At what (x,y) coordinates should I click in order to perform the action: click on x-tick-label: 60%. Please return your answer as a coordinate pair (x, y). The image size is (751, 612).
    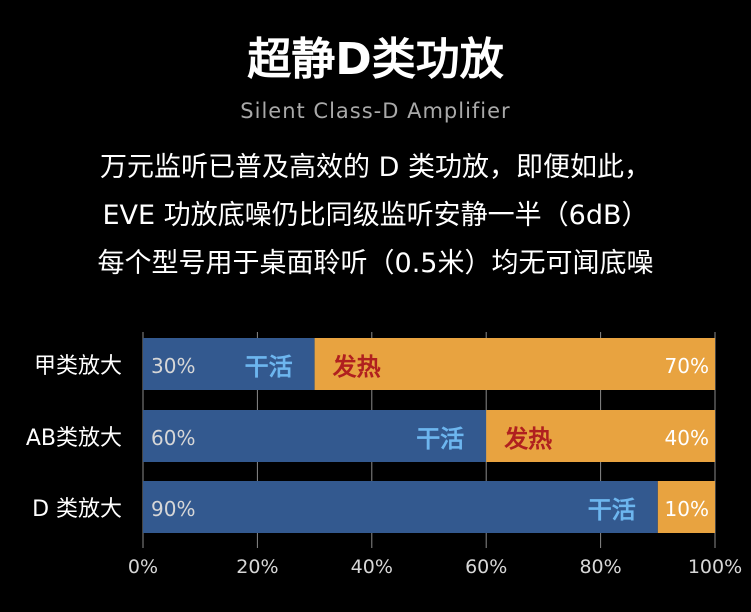
    Looking at the image, I should click on (486, 567).